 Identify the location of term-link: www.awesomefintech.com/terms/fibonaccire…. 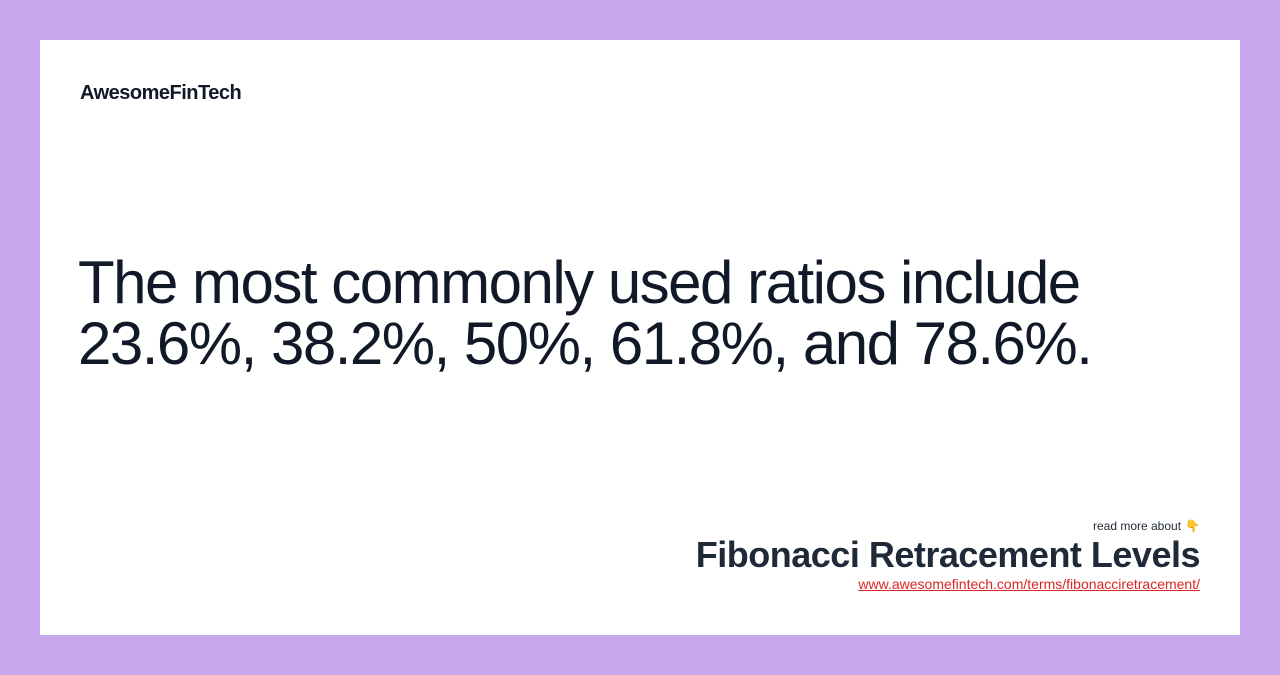
(1029, 584).